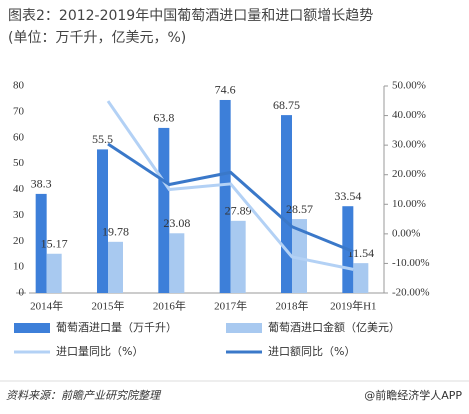 This screenshot has height=414, width=469. Describe the element at coordinates (311, 351) in the screenshot. I see `legend-label: 进口额同比（%）` at that location.